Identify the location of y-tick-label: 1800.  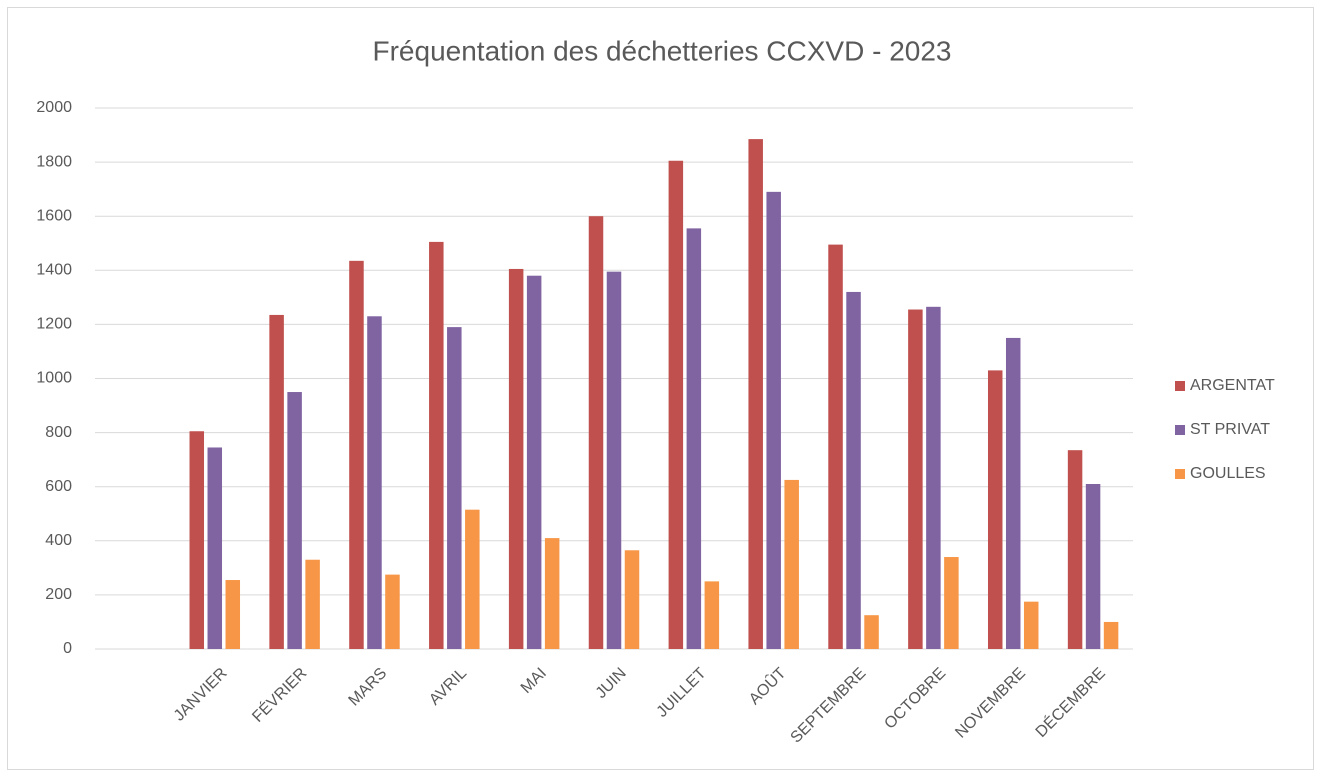
(54, 161).